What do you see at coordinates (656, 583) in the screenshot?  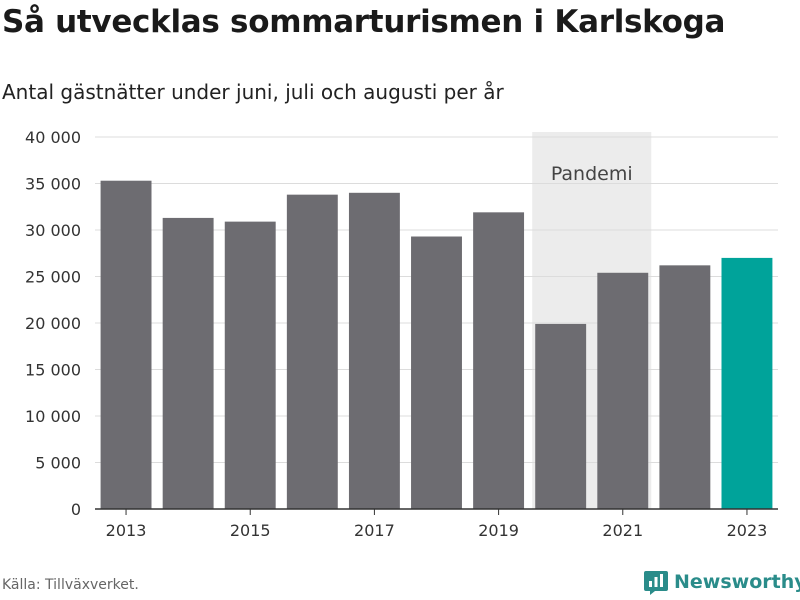 I see `newsworthy-logo-icon` at bounding box center [656, 583].